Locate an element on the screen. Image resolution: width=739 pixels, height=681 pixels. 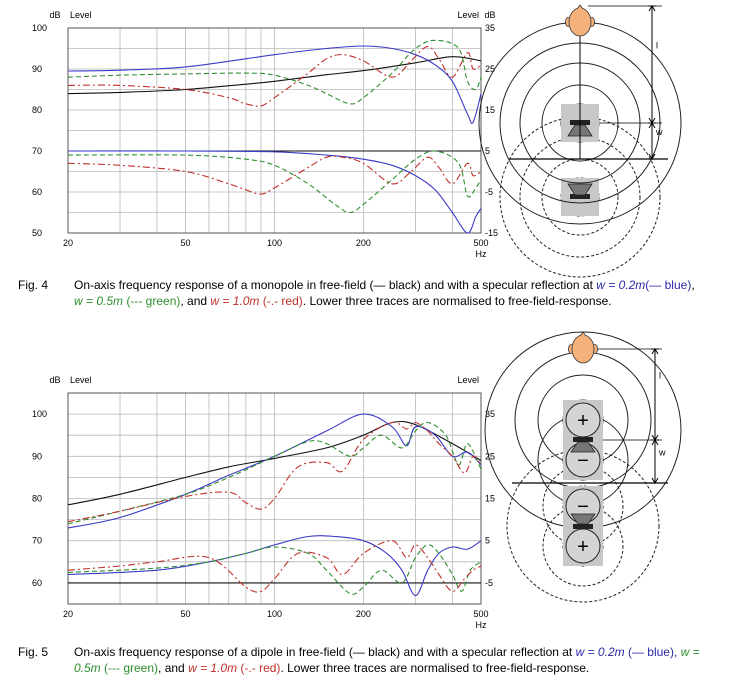
monopole-reflection-diagram: lw is located at coordinates (580, 141).